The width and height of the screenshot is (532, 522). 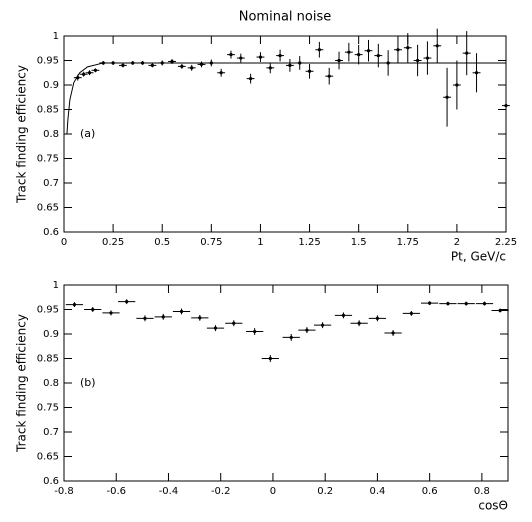 What do you see at coordinates (285, 17) in the screenshot?
I see `chart-title: Nominal noise` at bounding box center [285, 17].